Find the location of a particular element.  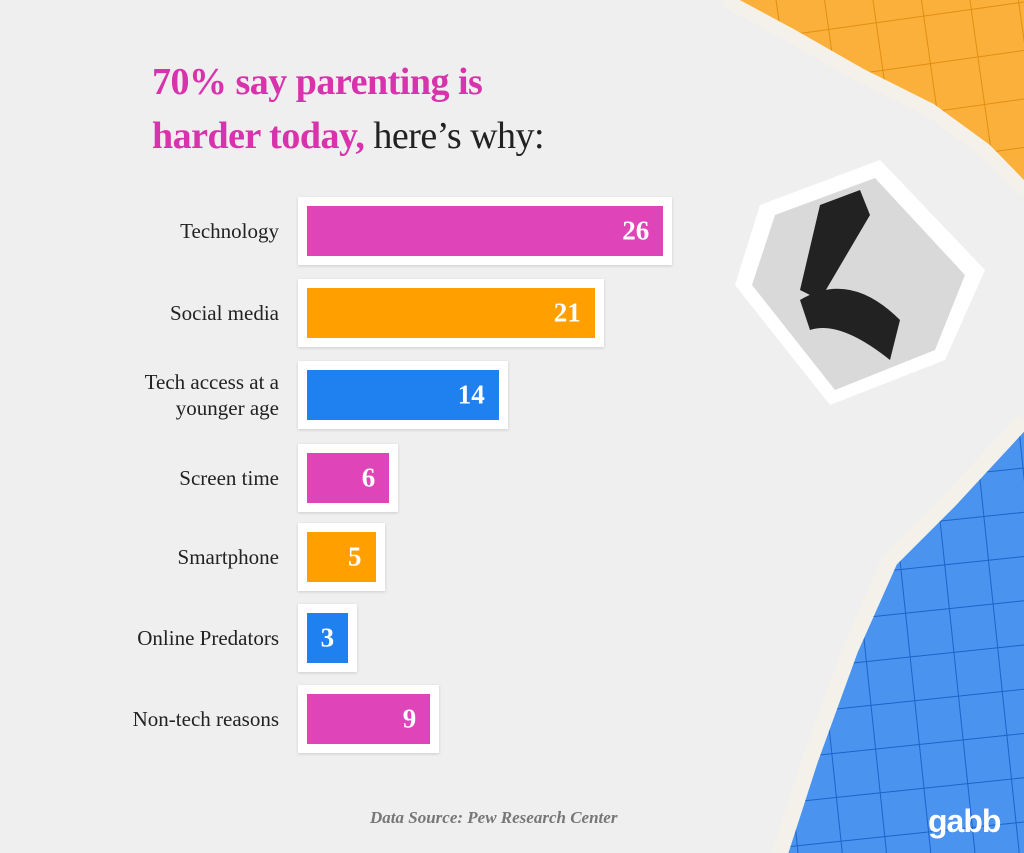

logo: gabb is located at coordinates (964, 821).